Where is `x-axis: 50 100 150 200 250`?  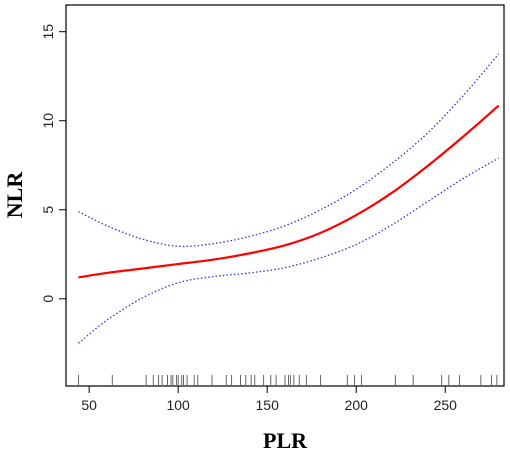
x-axis: 50 100 150 200 250 is located at coordinates (269, 399).